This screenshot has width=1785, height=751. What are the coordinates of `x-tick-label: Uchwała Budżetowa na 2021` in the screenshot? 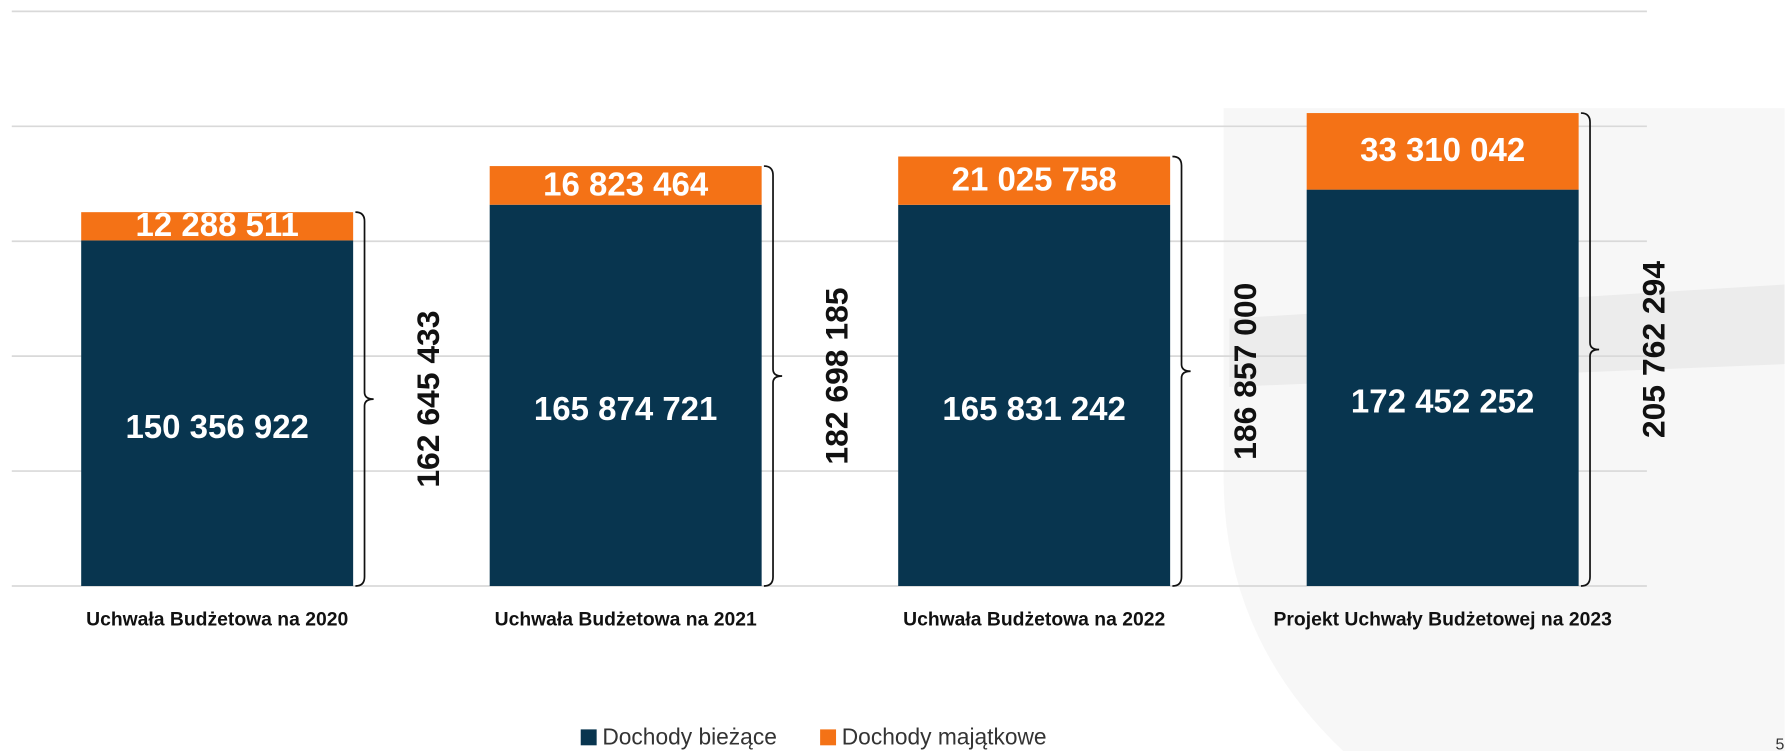 It's located at (626, 619).